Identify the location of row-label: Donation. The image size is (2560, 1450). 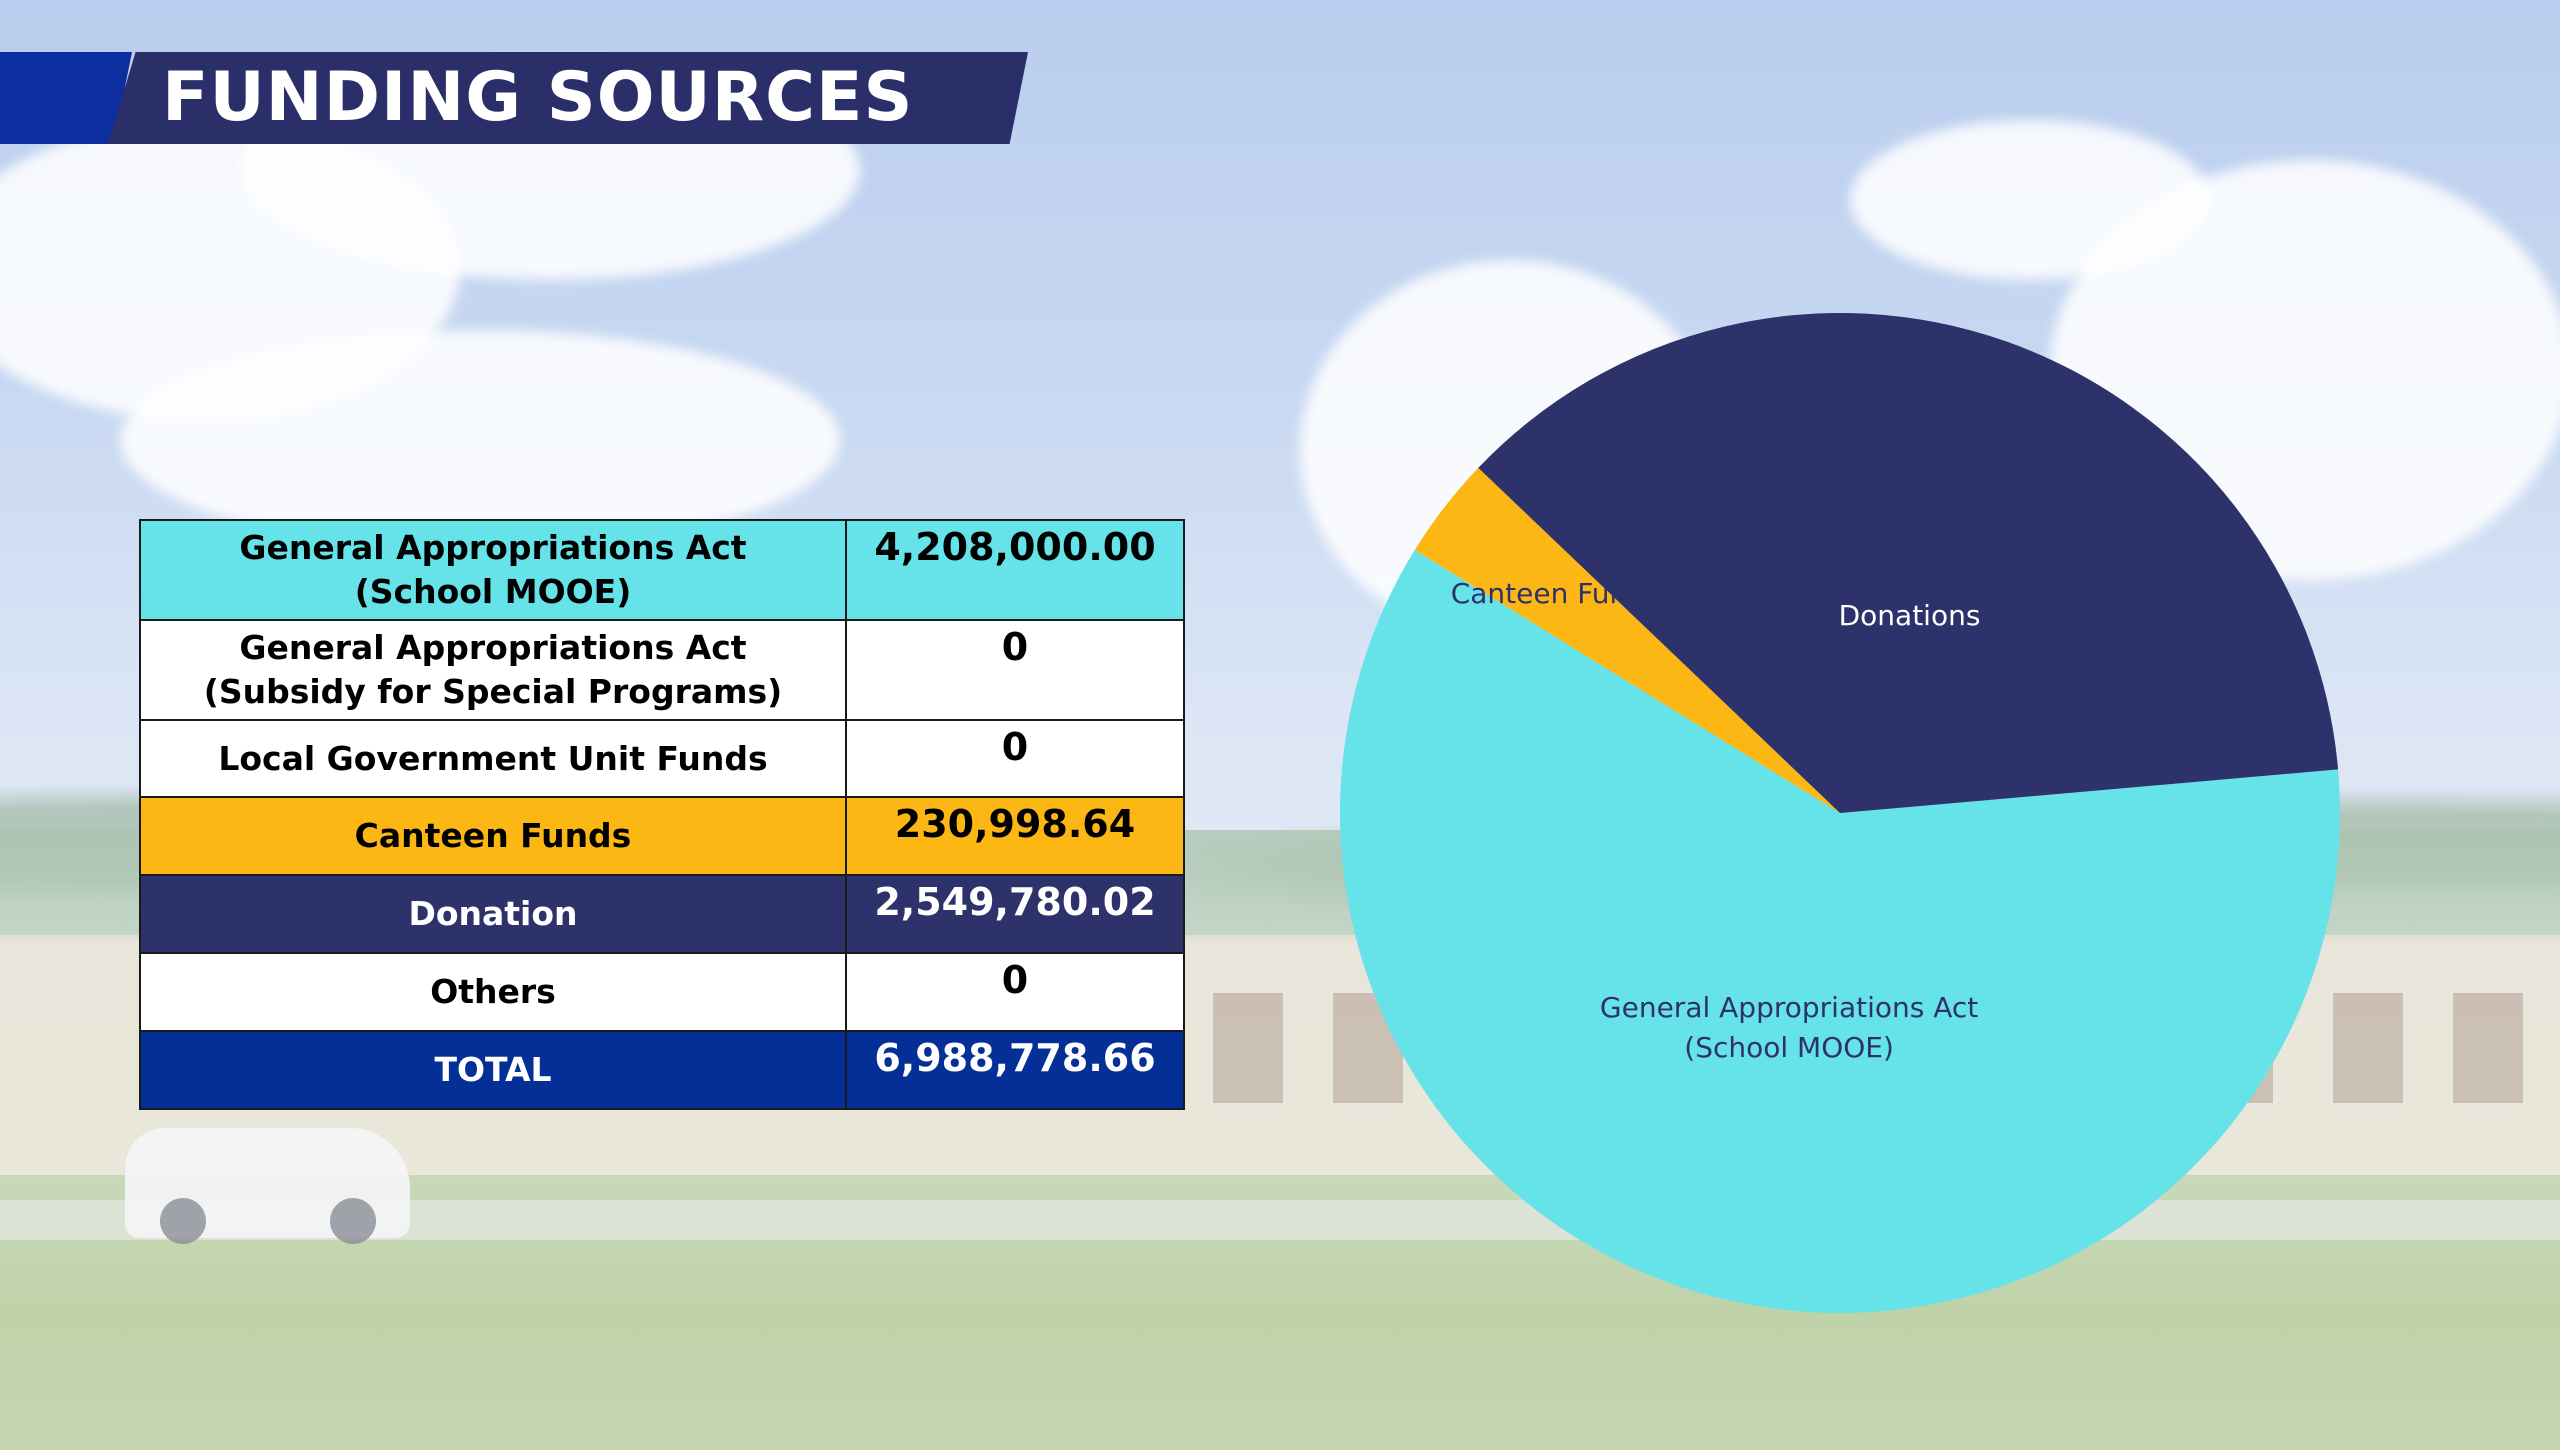
(493, 914).